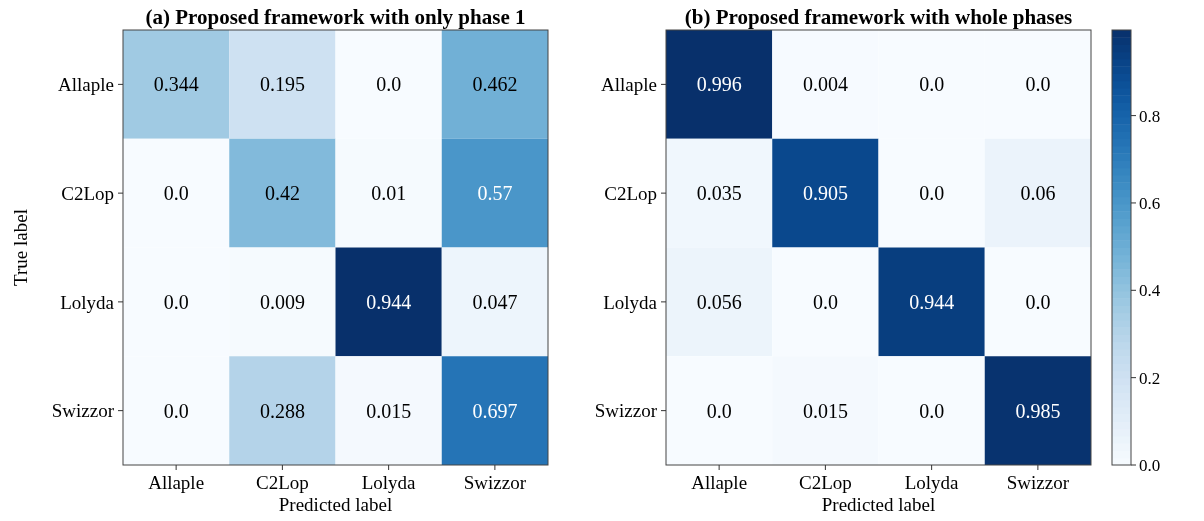 The image size is (1204, 521). I want to click on data-label: 0.288, so click(282, 410).